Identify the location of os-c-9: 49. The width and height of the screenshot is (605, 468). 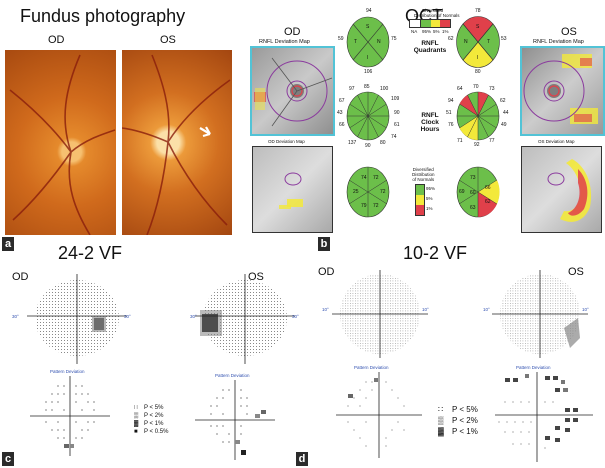
(504, 125).